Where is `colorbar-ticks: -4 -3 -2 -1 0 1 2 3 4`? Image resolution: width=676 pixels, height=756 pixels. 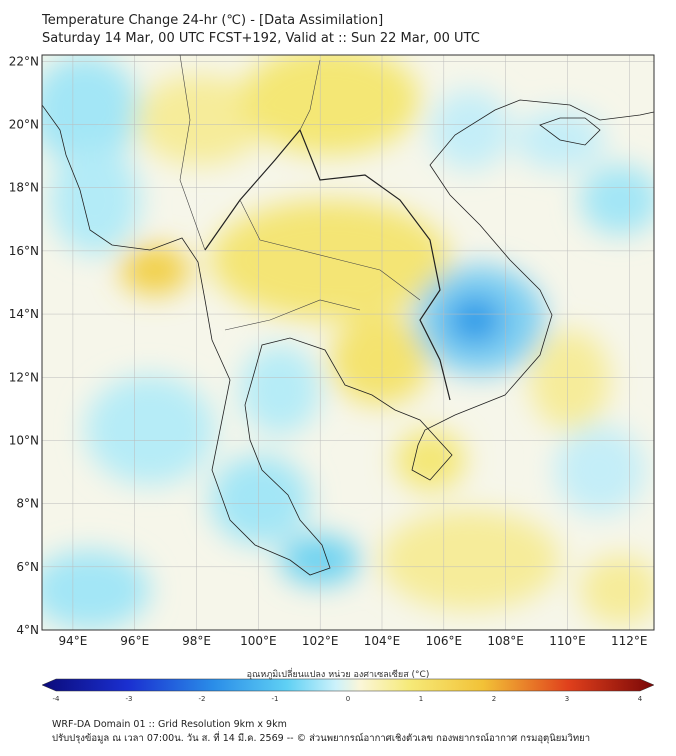
colorbar-ticks: -4 -3 -2 -1 0 1 2 3 4 is located at coordinates (348, 699).